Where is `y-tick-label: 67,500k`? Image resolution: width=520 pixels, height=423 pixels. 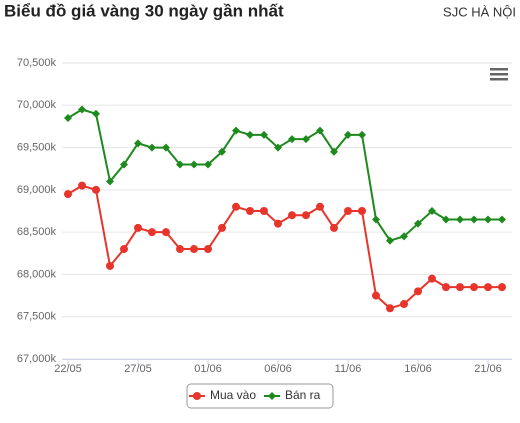
y-tick-label: 67,500k is located at coordinates (37, 317).